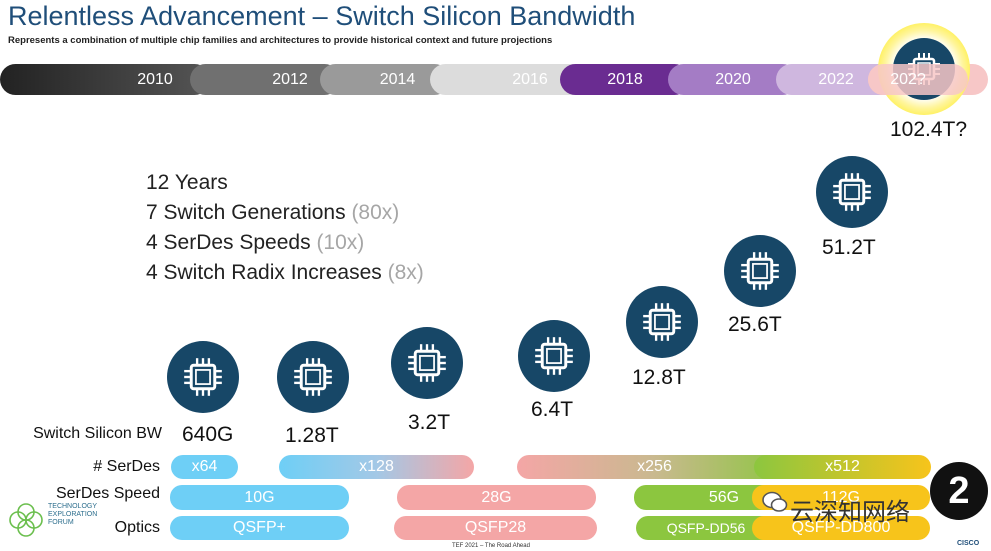 The width and height of the screenshot is (991, 551). I want to click on stat-radix-note: (8x), so click(405, 272).